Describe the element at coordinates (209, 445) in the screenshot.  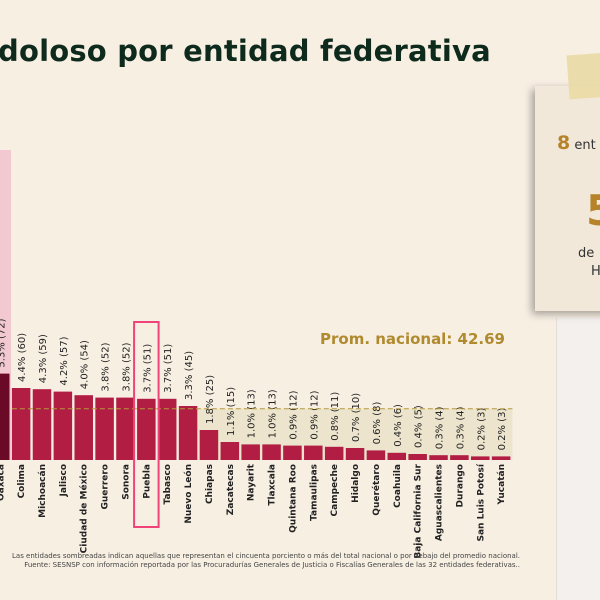
I see `bar-Chiapas` at that location.